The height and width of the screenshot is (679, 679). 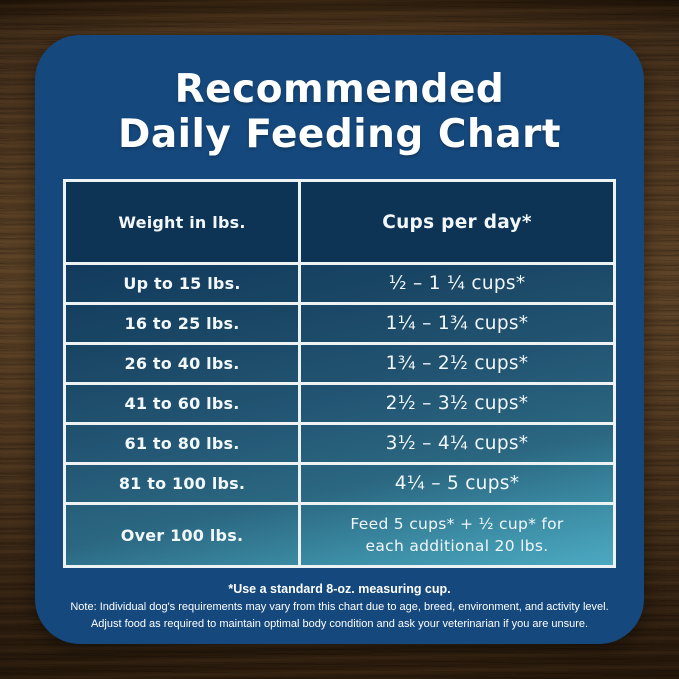 What do you see at coordinates (339, 402) in the screenshot?
I see `table-row: 41 to 60 lbs. 2½ – 3½ cups*` at bounding box center [339, 402].